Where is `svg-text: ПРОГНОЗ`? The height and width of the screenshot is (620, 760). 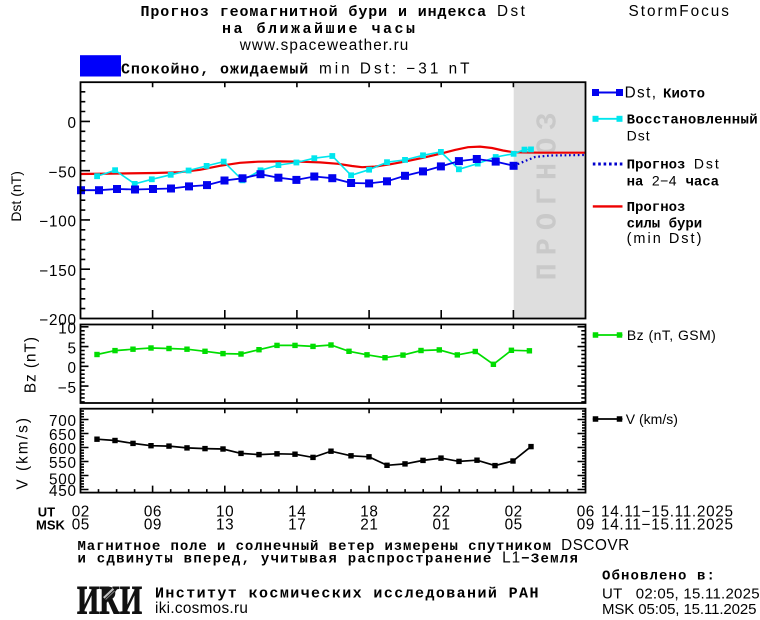 svg-text: ПРОГНОЗ is located at coordinates (548, 193).